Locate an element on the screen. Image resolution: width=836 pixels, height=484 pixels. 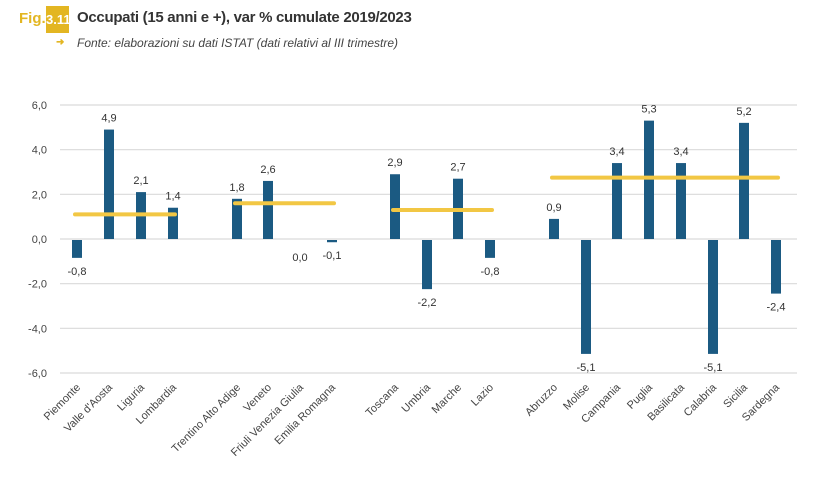
value-label: 2,6 is located at coordinates (267, 170).